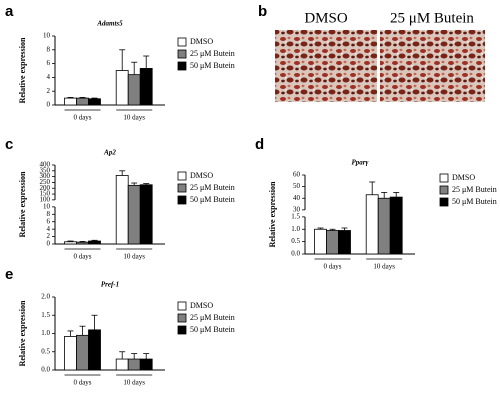 Image resolution: width=500 pixels, height=397 pixels. I want to click on image-label: DMSO, so click(326, 18).